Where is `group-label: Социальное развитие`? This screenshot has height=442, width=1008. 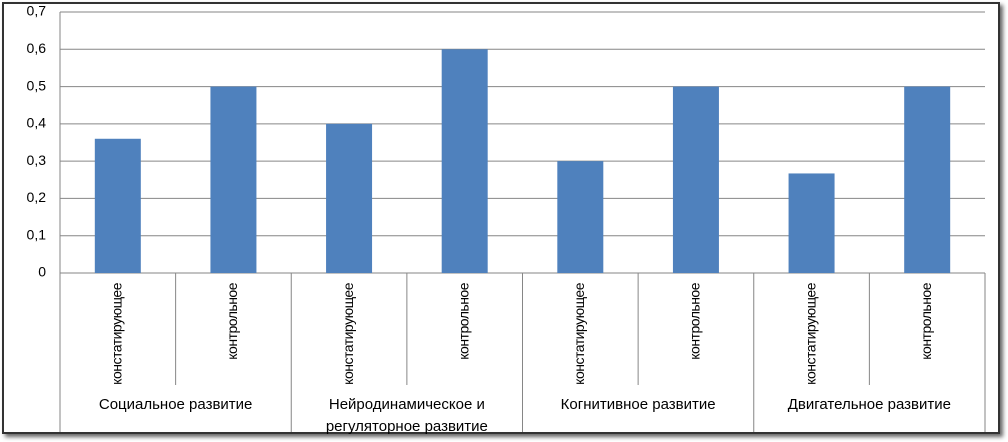 group-label: Социальное развитие is located at coordinates (175, 404).